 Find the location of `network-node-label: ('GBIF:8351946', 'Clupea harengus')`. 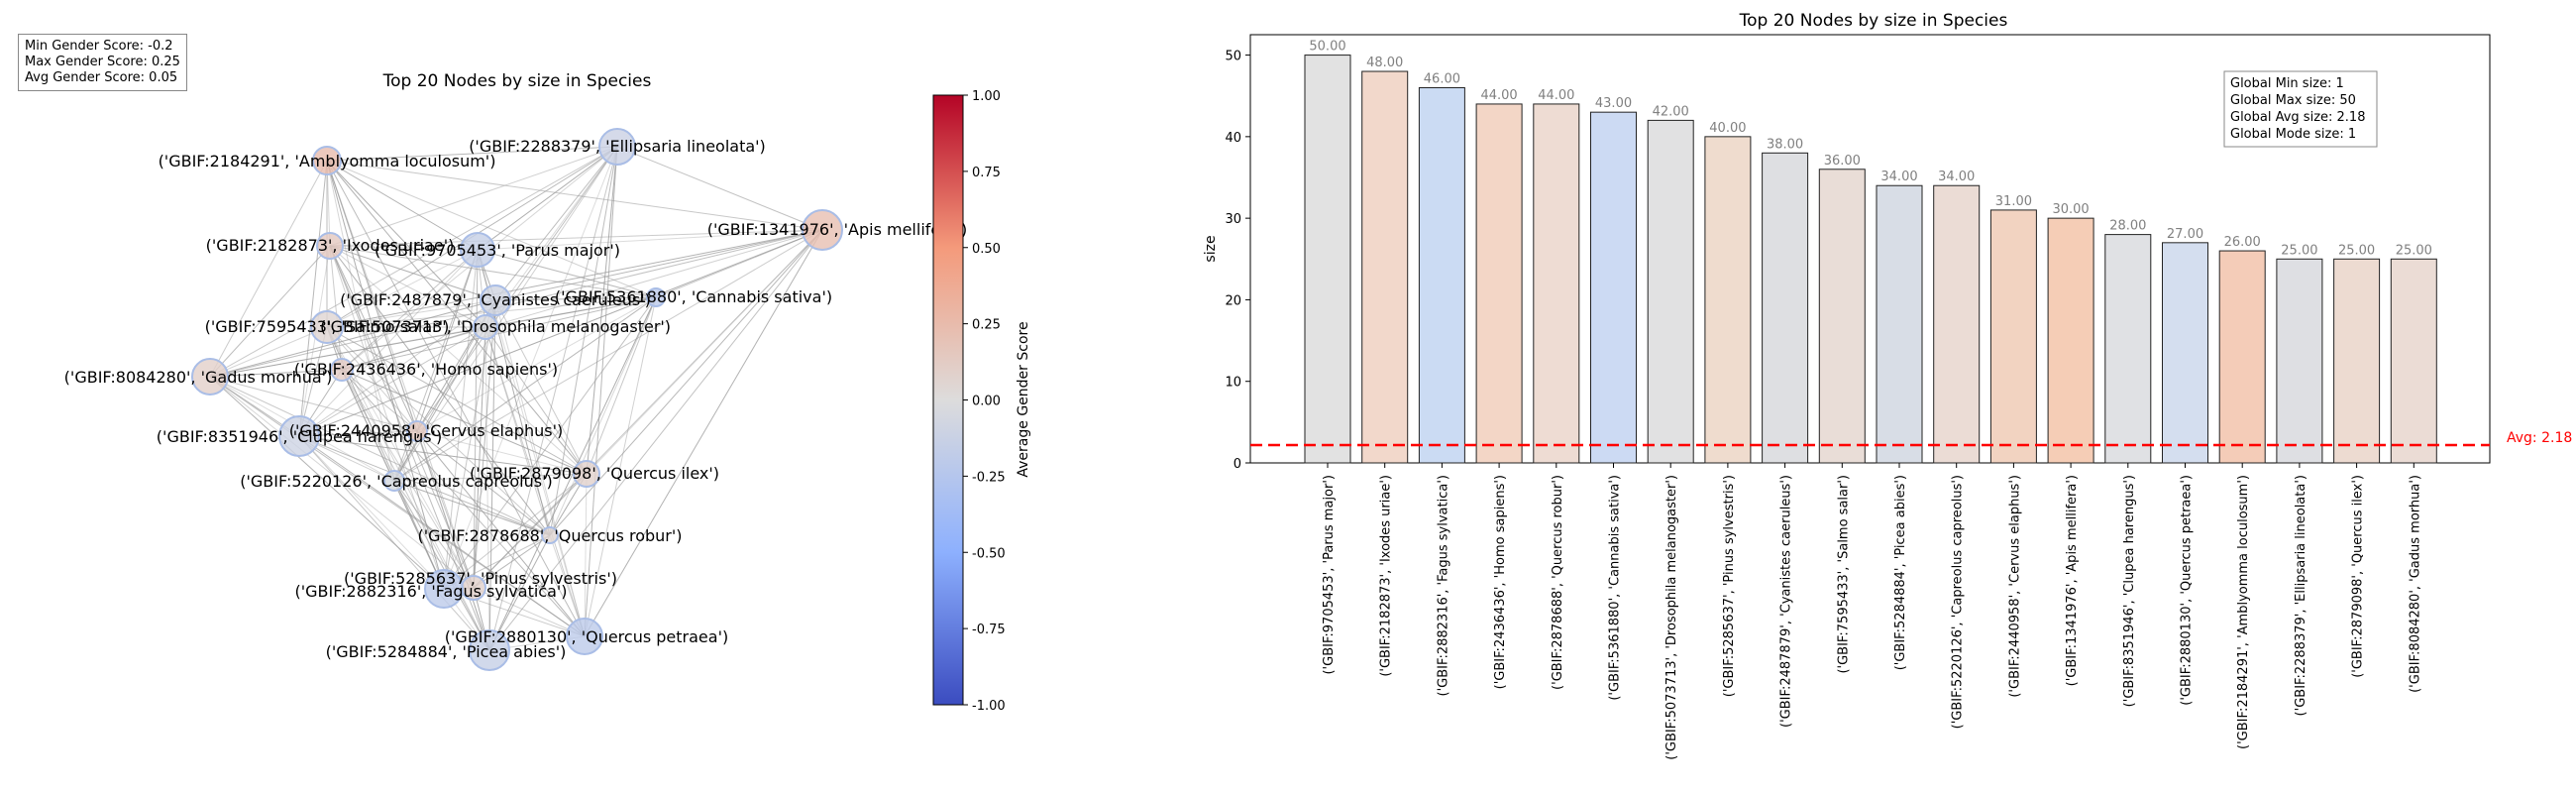

network-node-label: ('GBIF:8351946', 'Clupea harengus') is located at coordinates (299, 436).